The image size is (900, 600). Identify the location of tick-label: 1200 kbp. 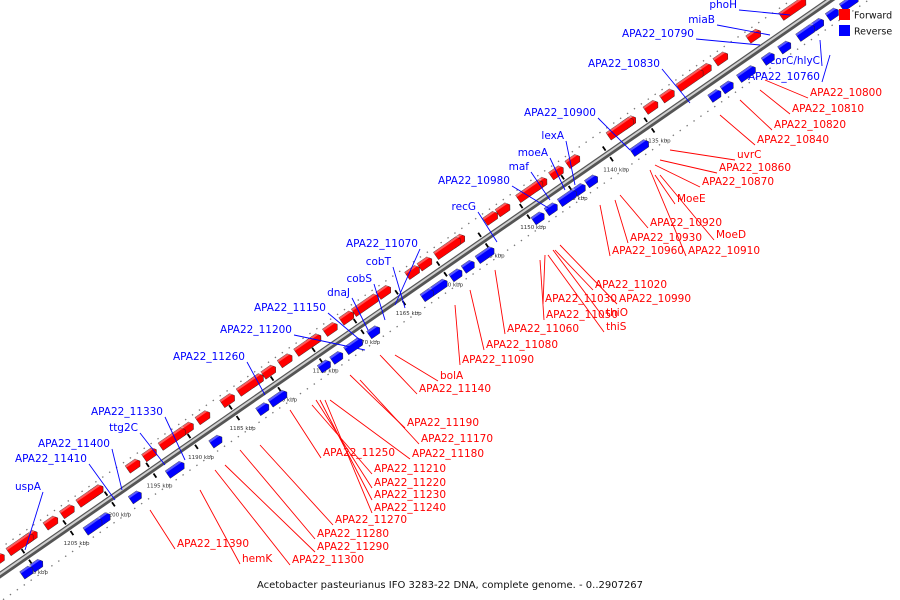
(118, 515).